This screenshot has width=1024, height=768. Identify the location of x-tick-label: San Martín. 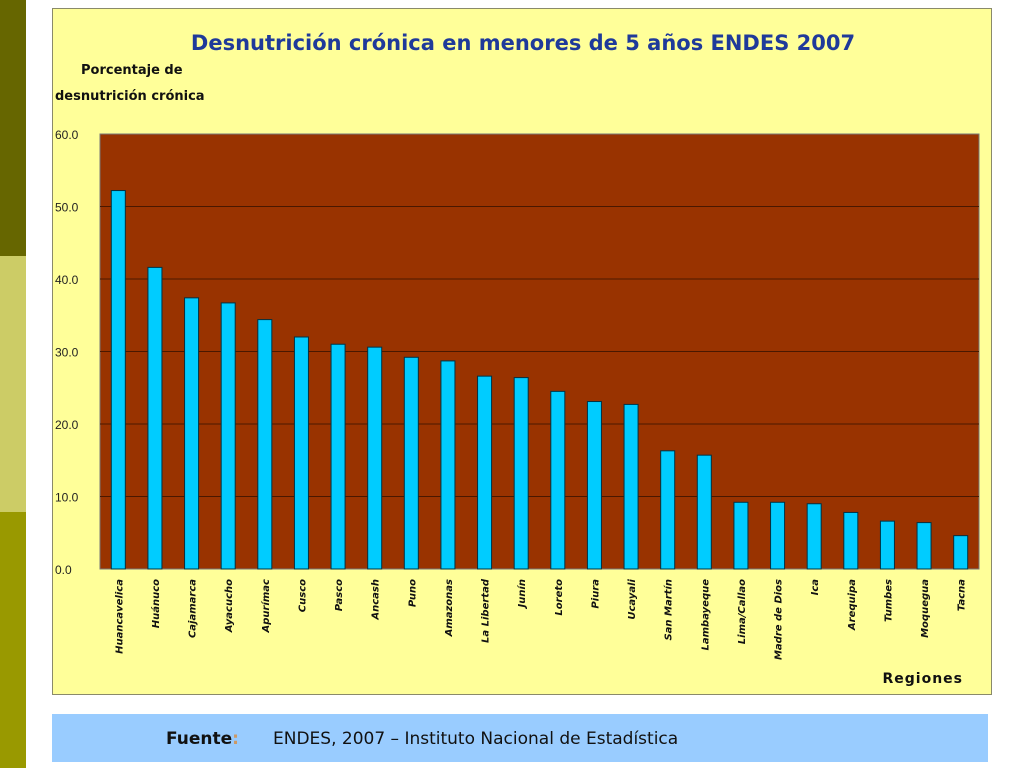
(669, 610).